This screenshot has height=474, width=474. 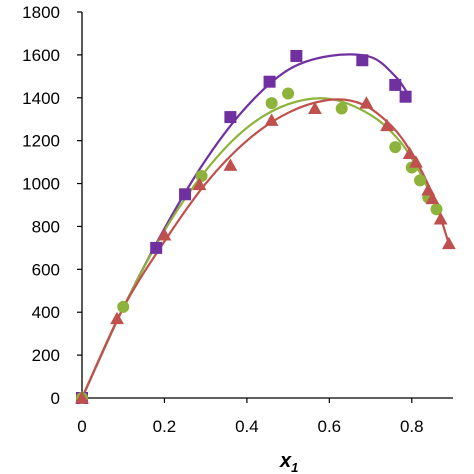 I want to click on y-tick-label: 600, so click(x=46, y=269).